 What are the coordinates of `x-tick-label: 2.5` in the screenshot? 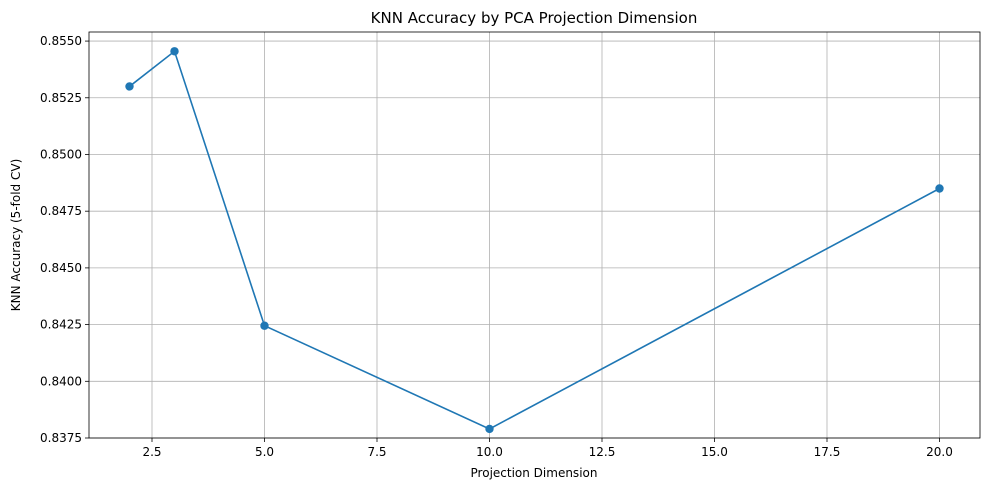 It's located at (151, 452).